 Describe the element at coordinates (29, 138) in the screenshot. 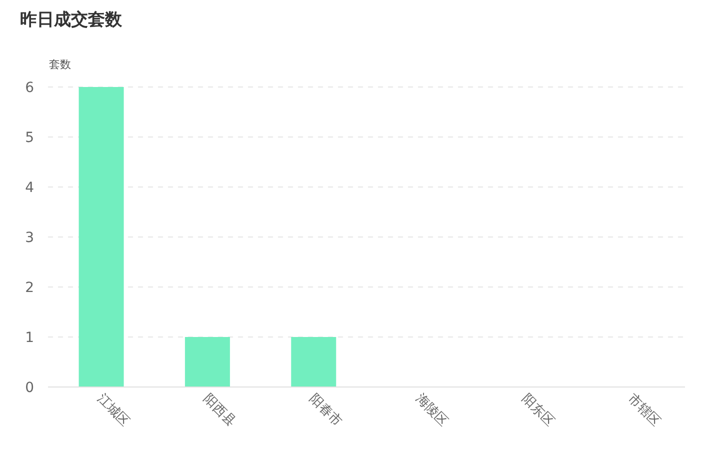

I see `y-tick-label: 5` at that location.